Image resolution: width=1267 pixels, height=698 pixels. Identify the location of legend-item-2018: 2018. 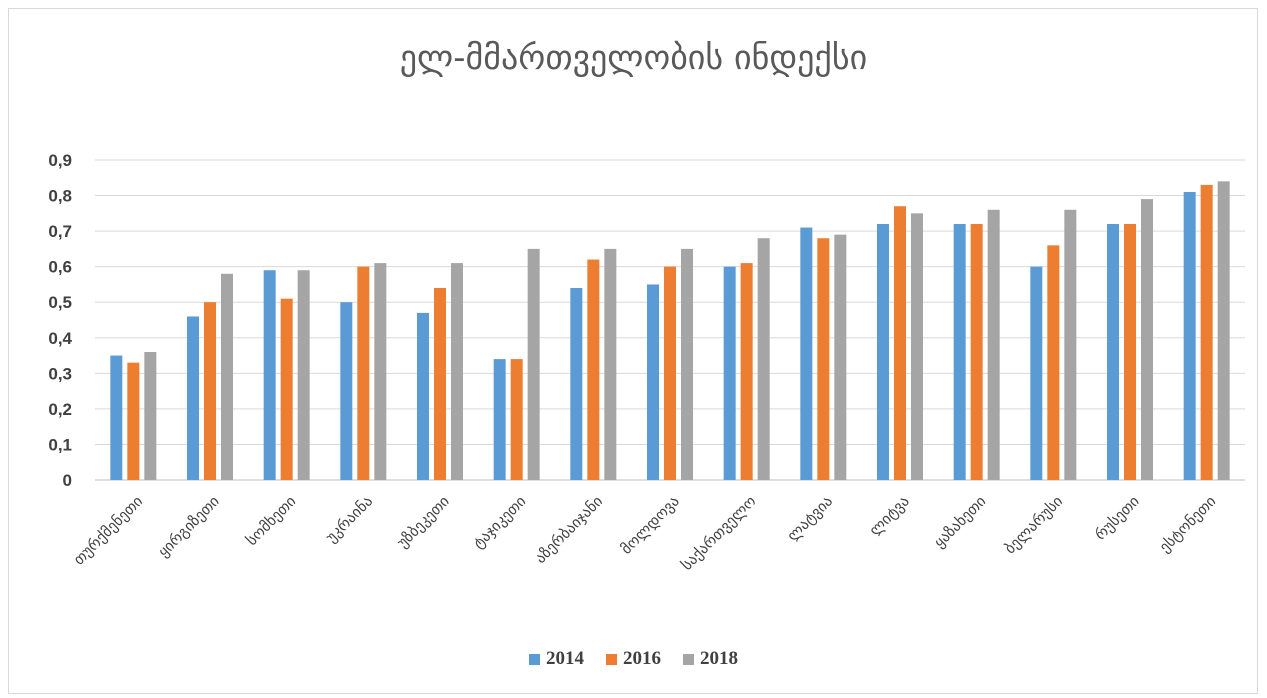
(710, 659).